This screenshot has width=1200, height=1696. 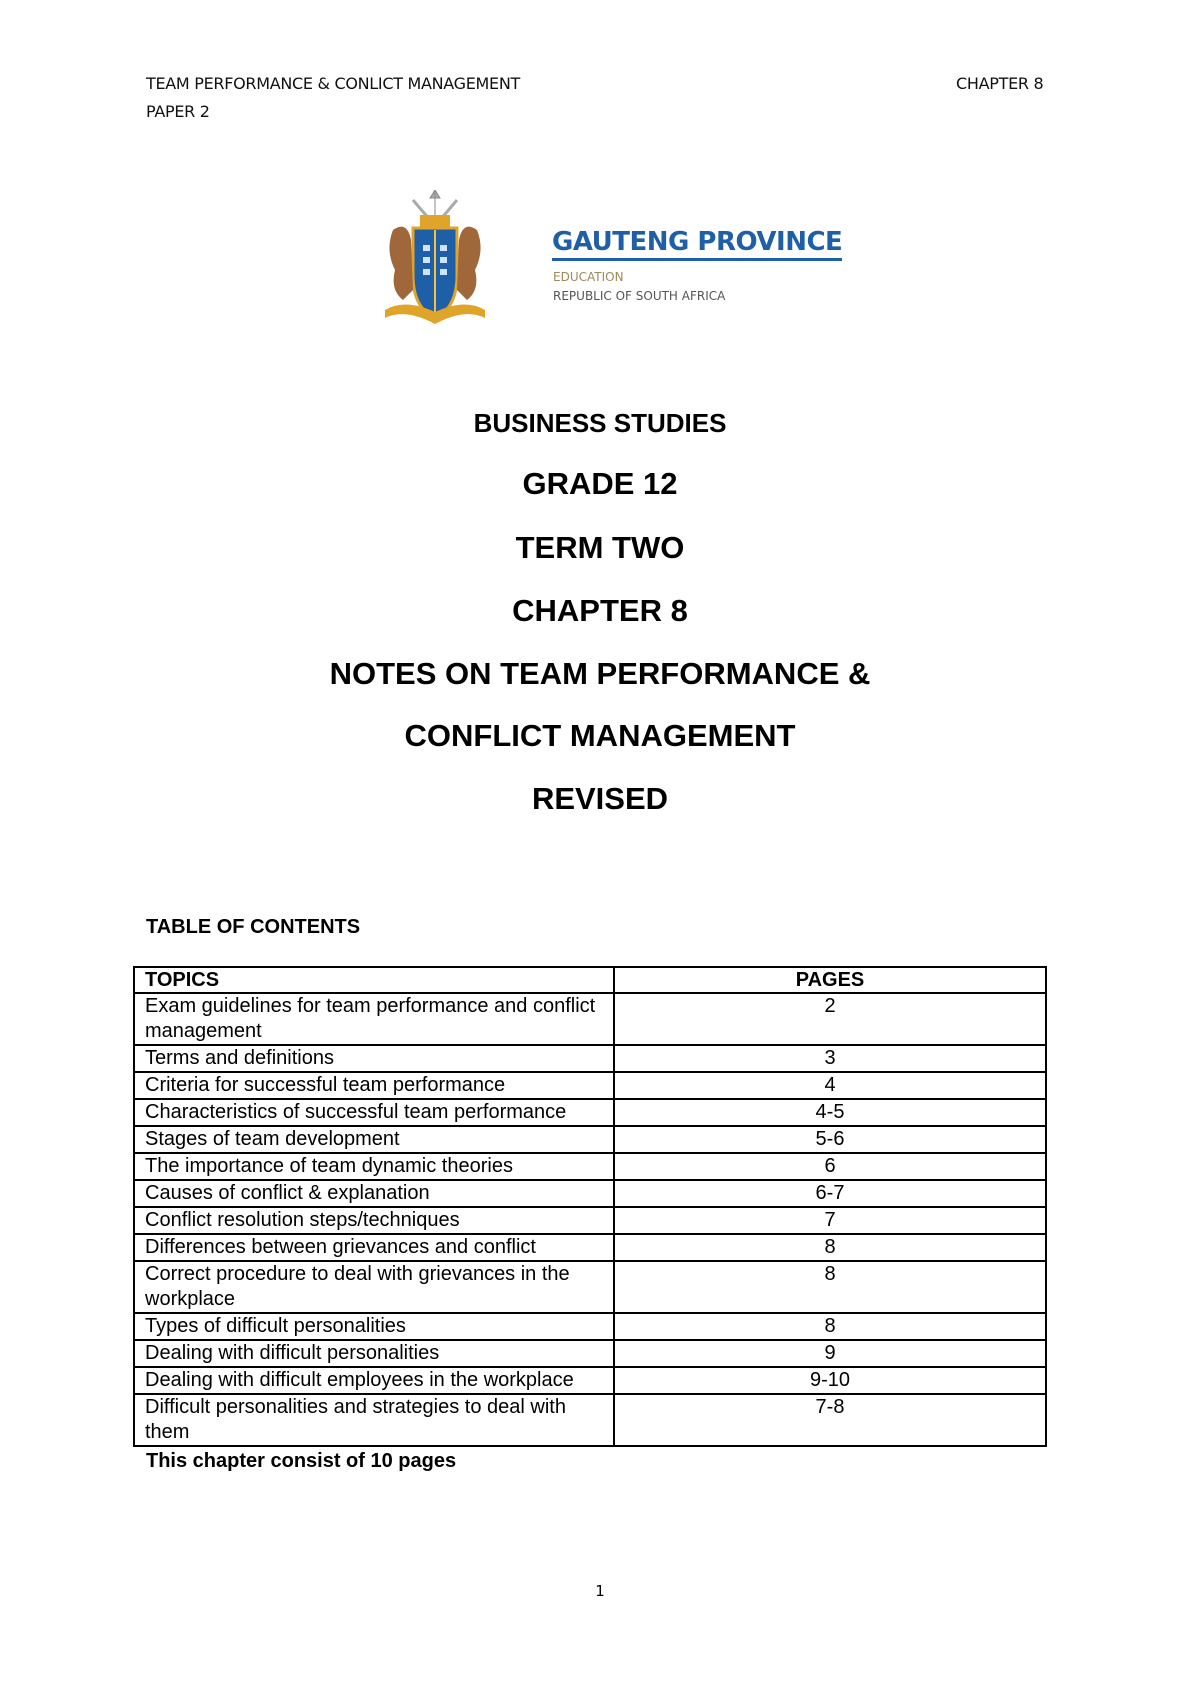 I want to click on subject-heading: BUSINESS STUDIES, so click(x=600, y=423).